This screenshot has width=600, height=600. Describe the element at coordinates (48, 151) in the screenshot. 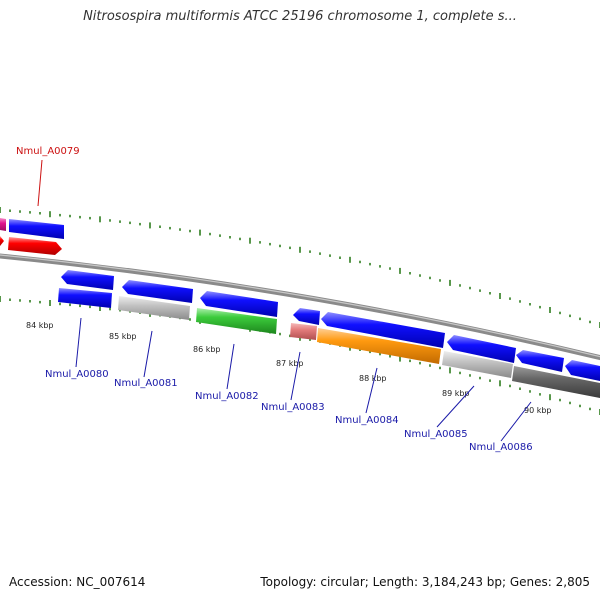

I see `gene-label-nmul-a0079: Nmul_A0079` at that location.